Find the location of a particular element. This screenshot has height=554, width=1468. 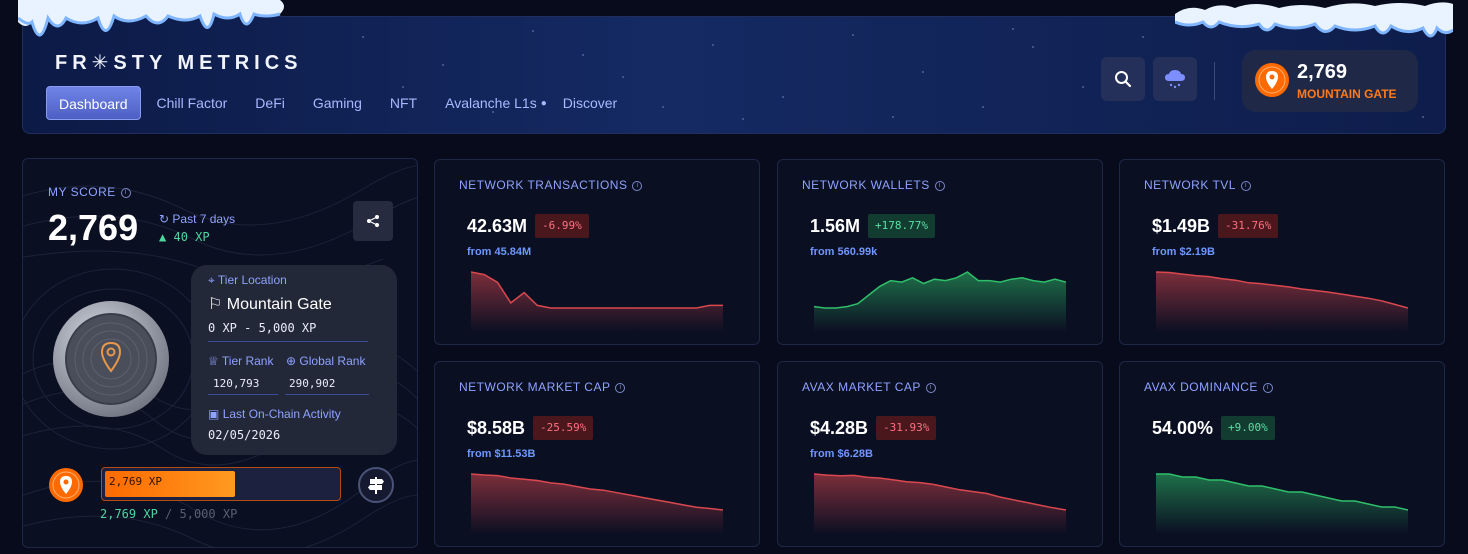

metric-value: 1.56M is located at coordinates (835, 226).